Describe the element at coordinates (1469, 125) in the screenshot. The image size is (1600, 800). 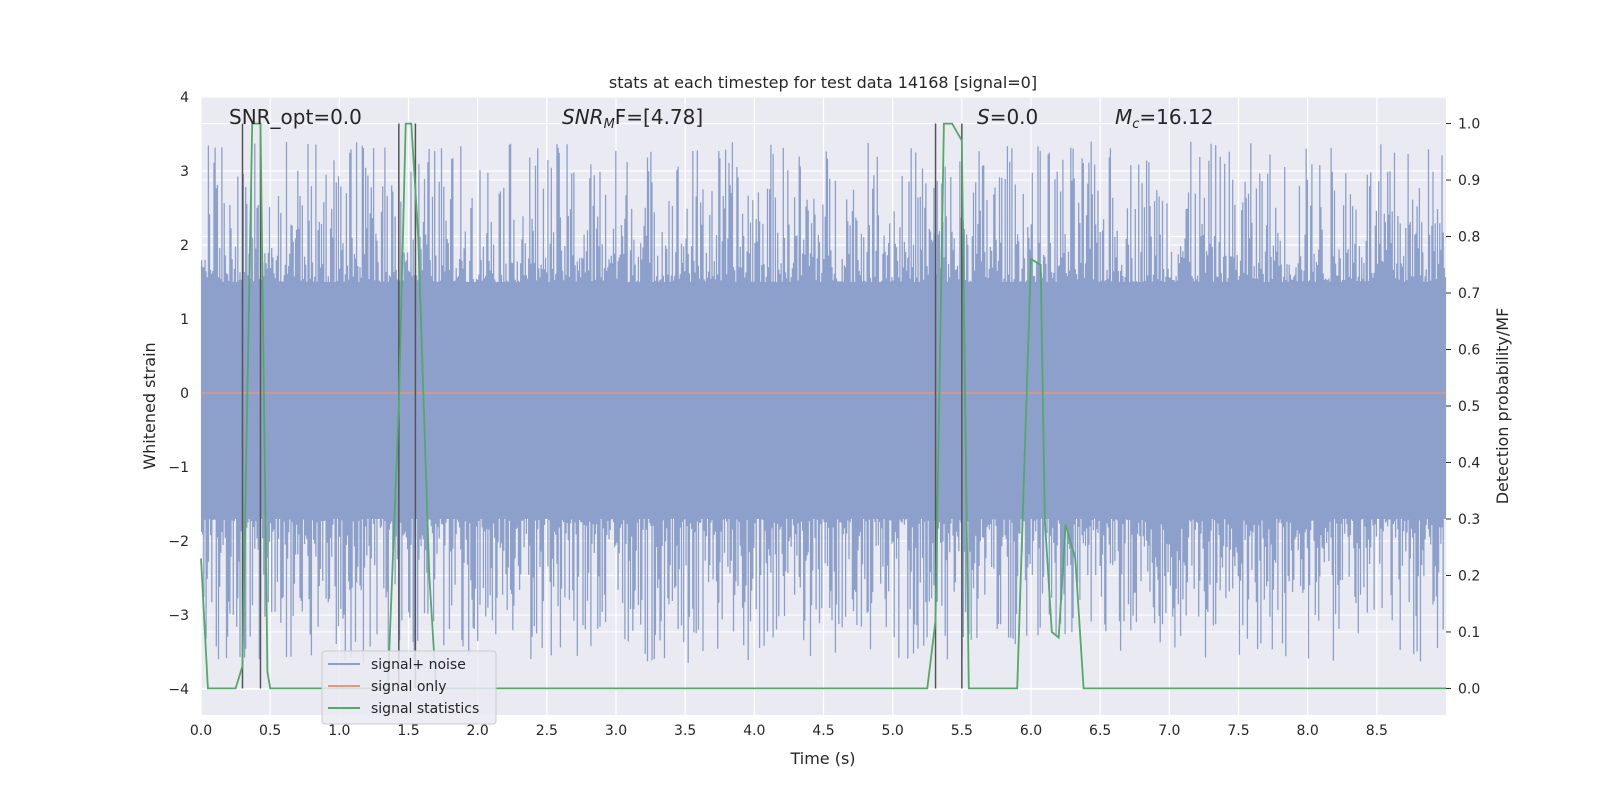
I see `y-right-tick-label: 1.0` at that location.